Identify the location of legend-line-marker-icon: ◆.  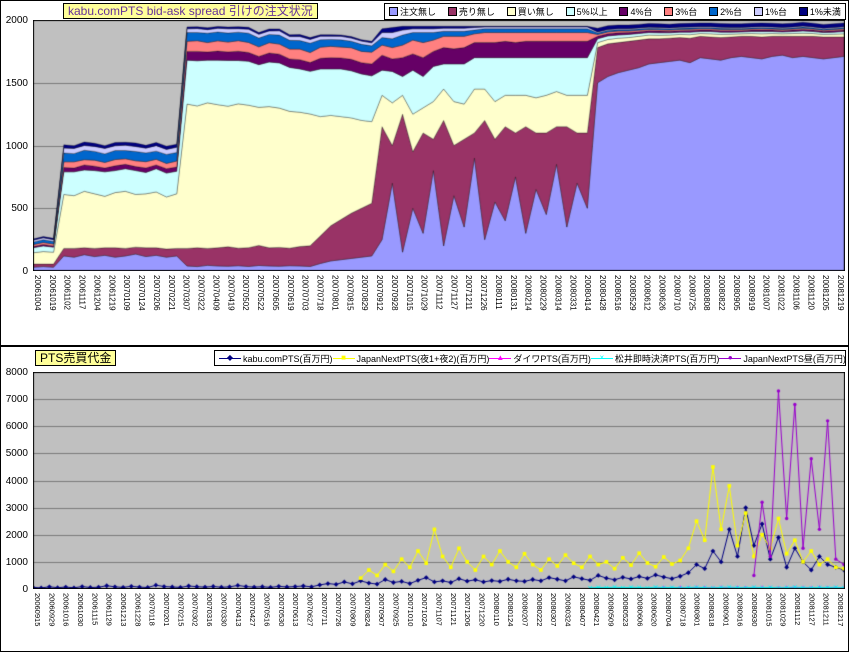
(230, 358).